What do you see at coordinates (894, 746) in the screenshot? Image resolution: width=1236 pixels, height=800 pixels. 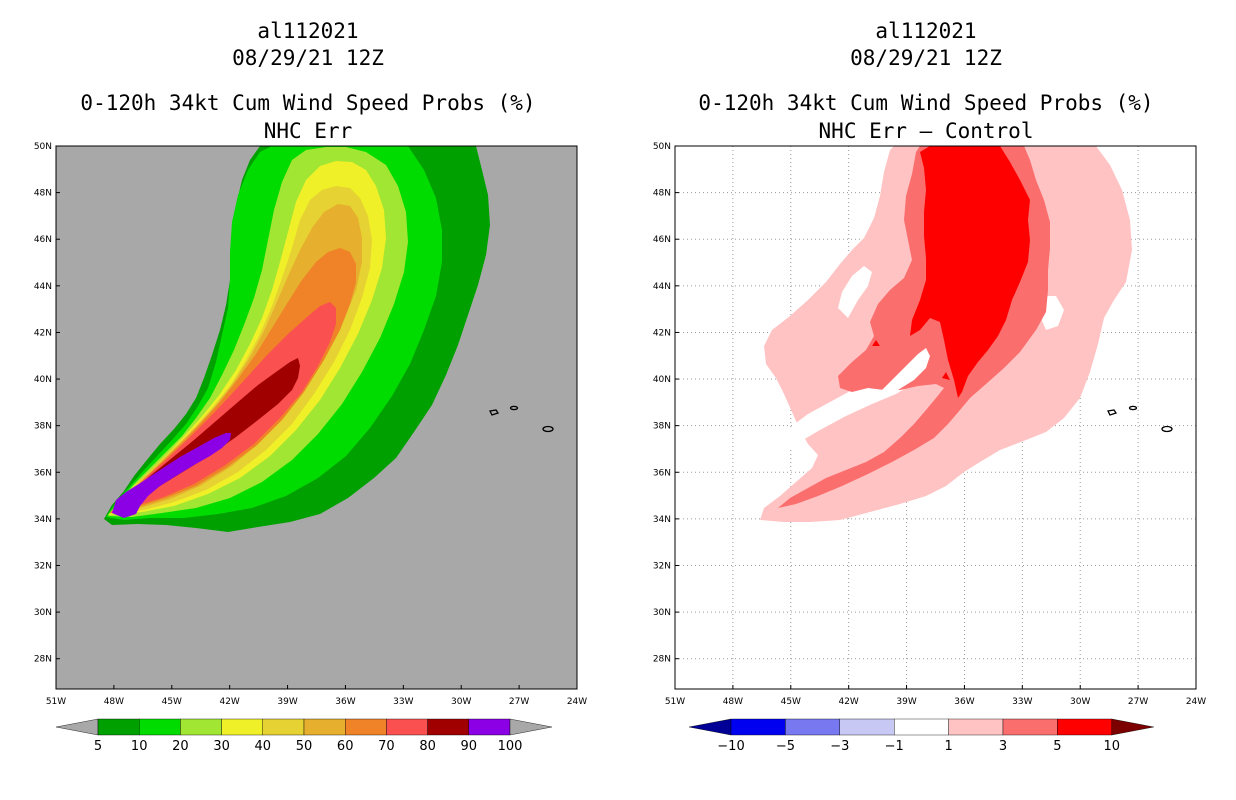 I see `colorbar-label: −1` at bounding box center [894, 746].